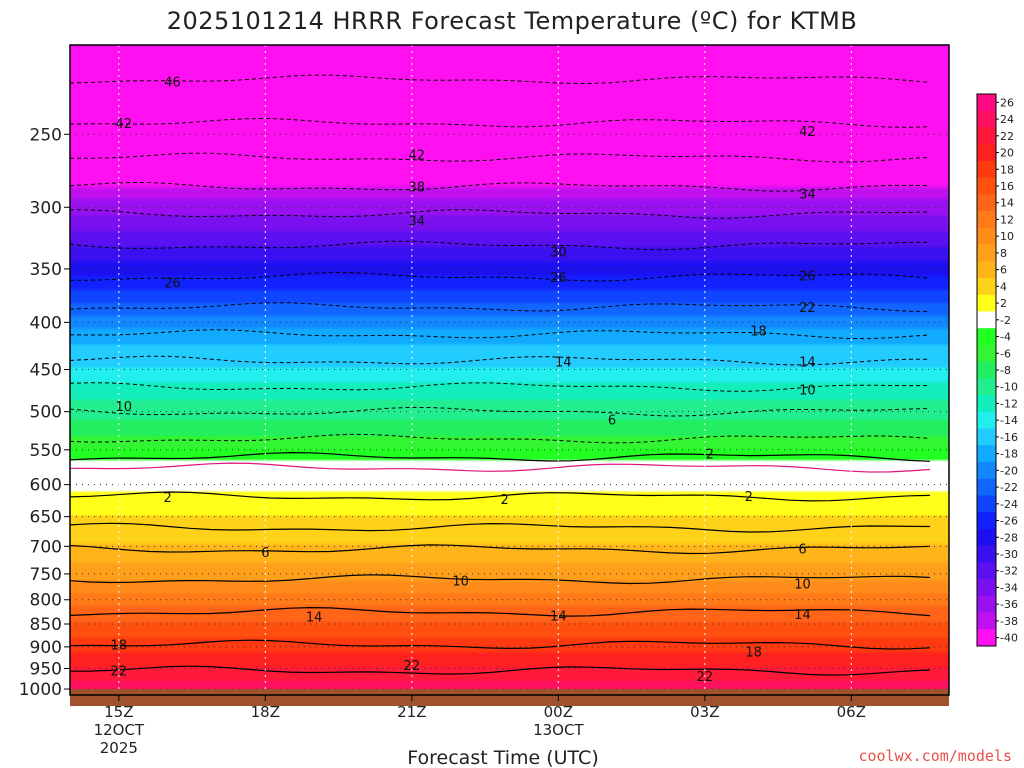  I want to click on colorbar-tick-label: 20, so click(1007, 153).